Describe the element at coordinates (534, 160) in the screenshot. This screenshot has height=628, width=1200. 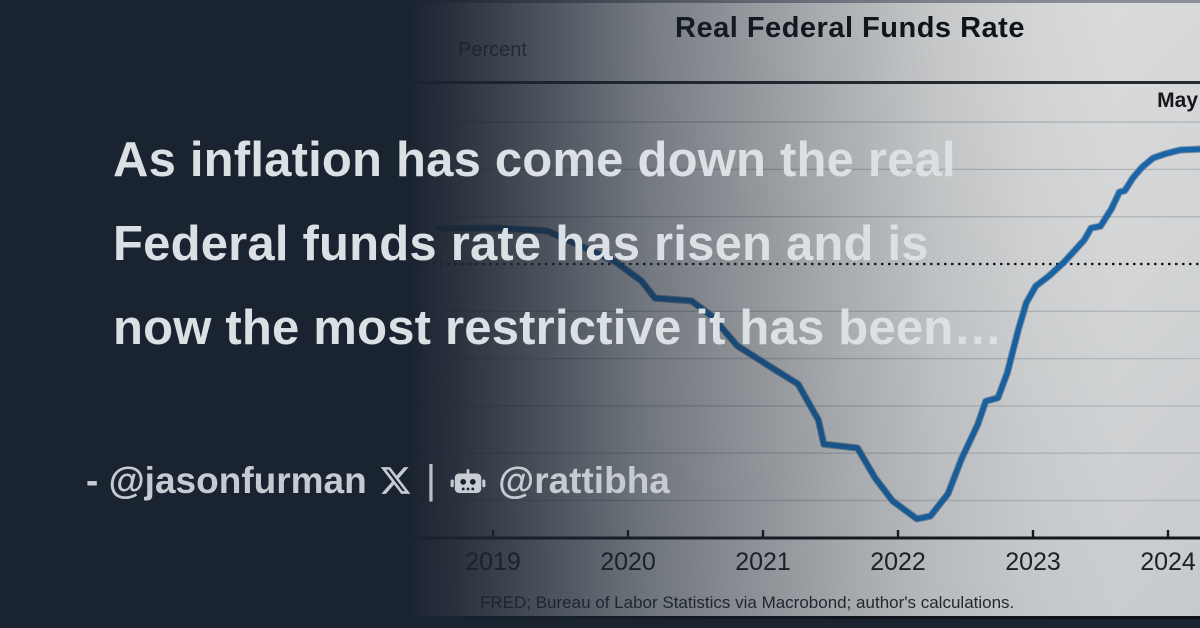
I see `headline-line: As inflation has come down the real` at that location.